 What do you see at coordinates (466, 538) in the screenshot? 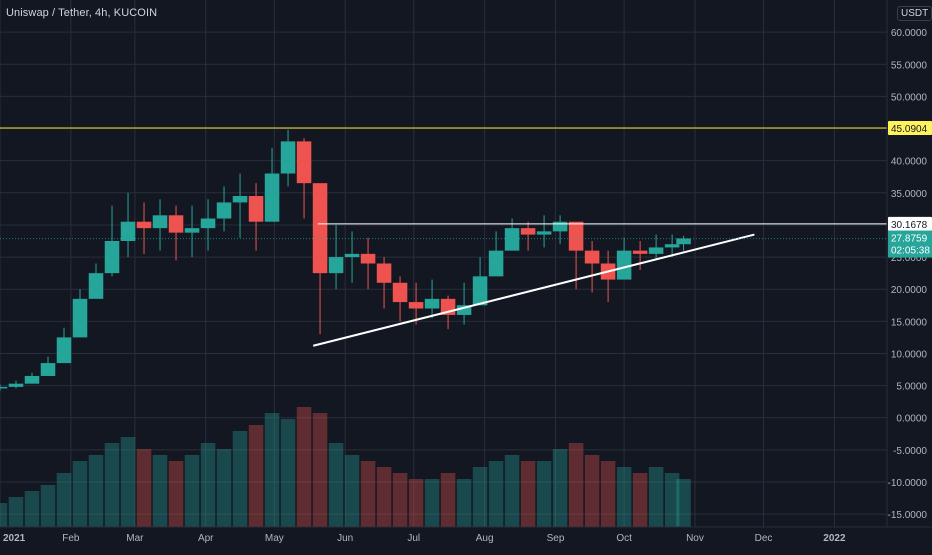
I see `time-axis` at bounding box center [466, 538].